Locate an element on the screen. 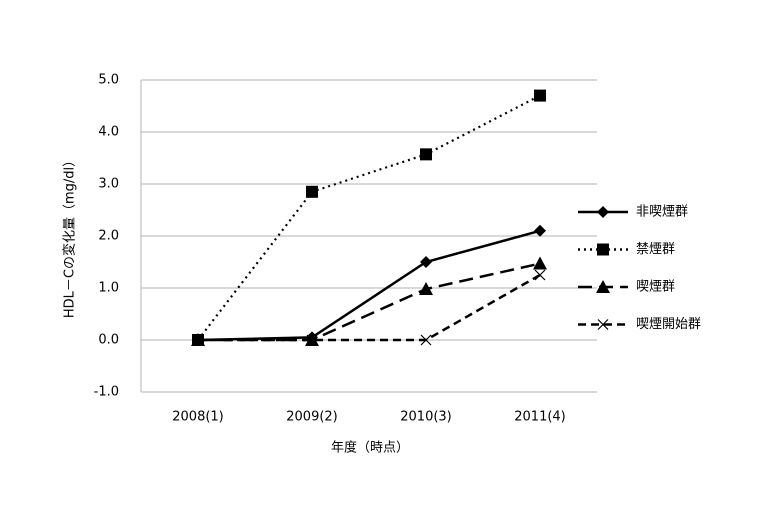 The height and width of the screenshot is (511, 766). y-tick-label: 4.0 is located at coordinates (108, 132).